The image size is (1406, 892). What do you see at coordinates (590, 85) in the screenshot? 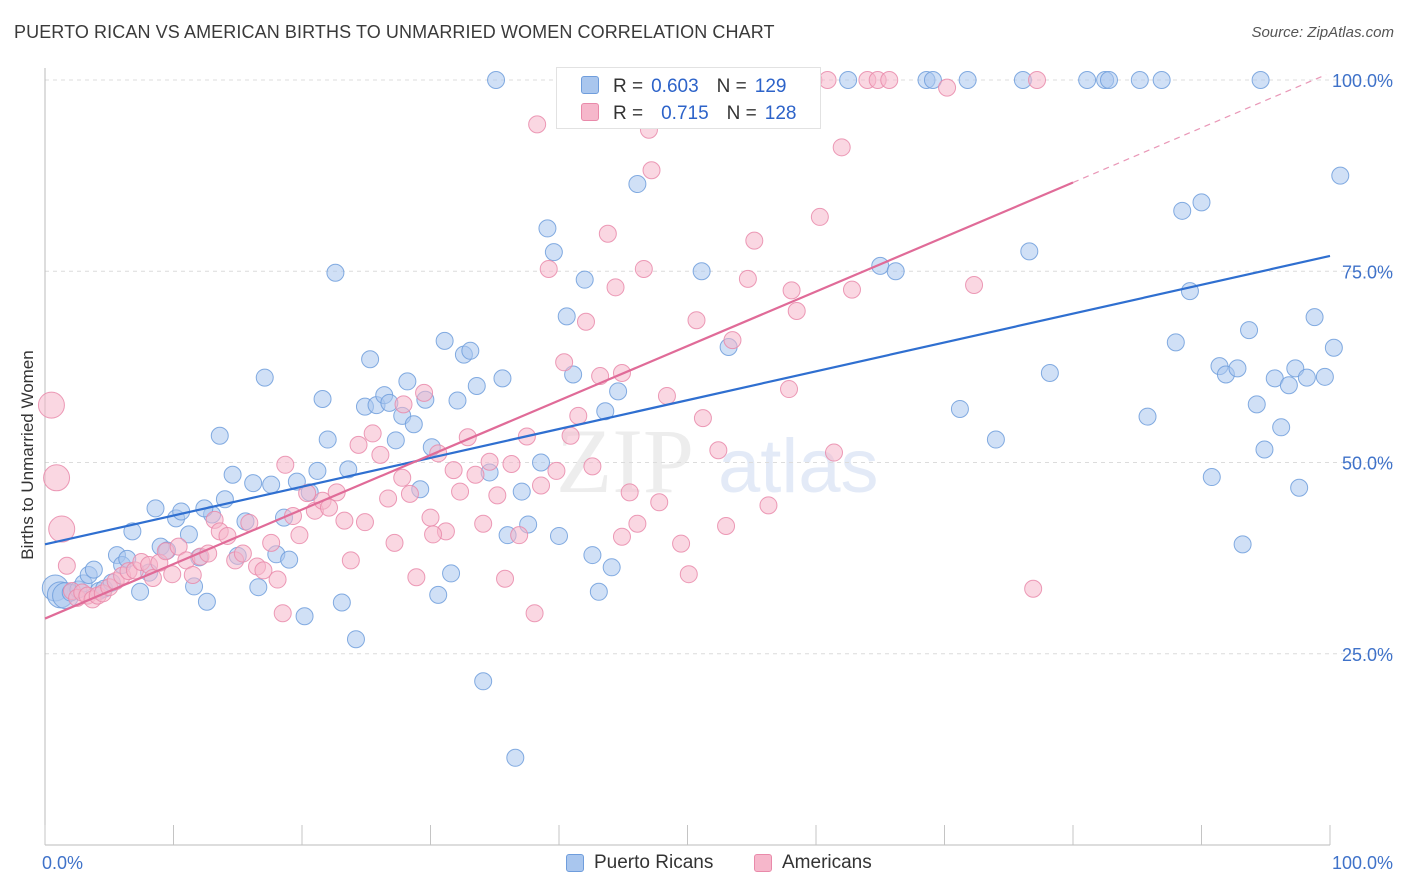
I see `legend-swatch-blue` at bounding box center [590, 85].